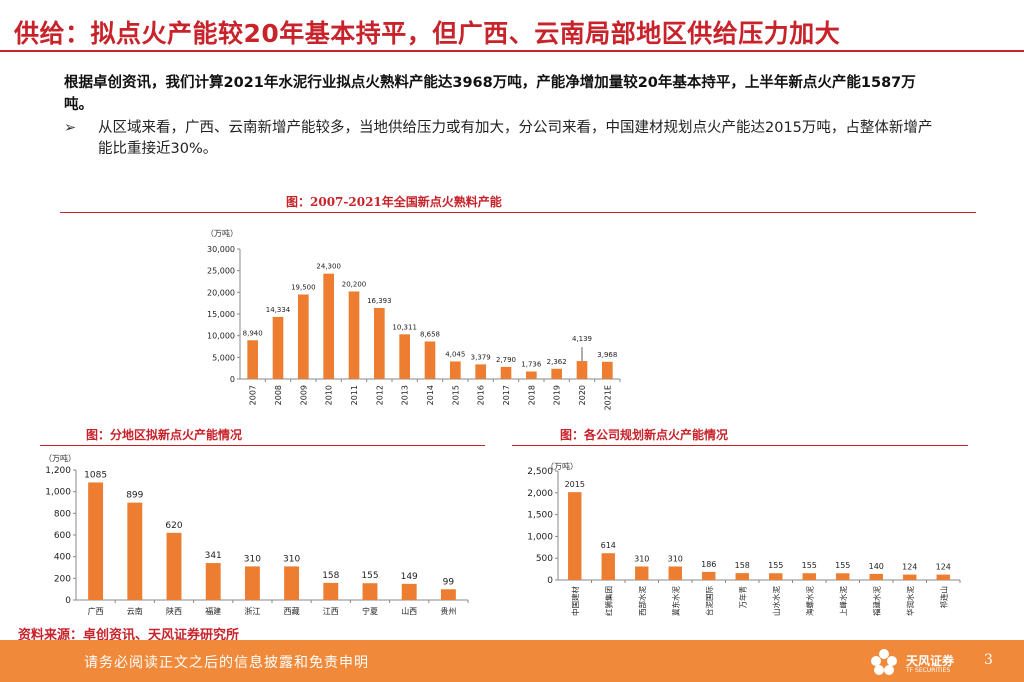  What do you see at coordinates (379, 301) in the screenshot?
I see `chart1-data-label: 16,393` at bounding box center [379, 301].